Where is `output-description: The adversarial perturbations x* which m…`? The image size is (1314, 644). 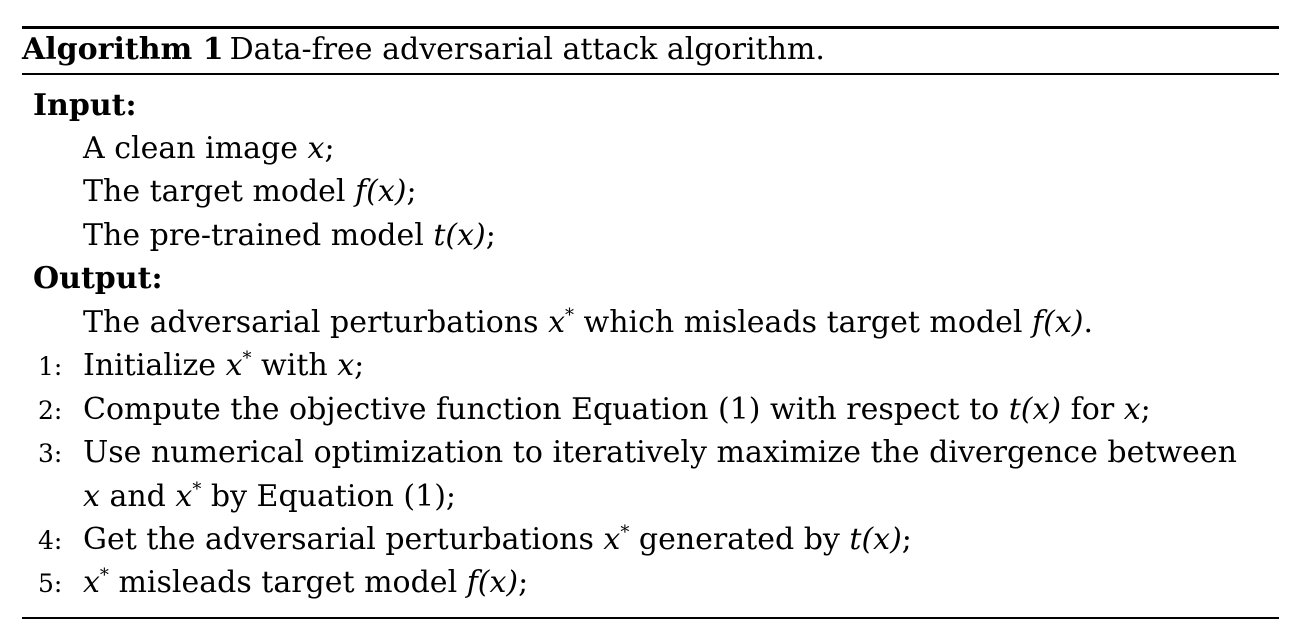 output-description: The adversarial perturbations x* which m… is located at coordinates (588, 322).